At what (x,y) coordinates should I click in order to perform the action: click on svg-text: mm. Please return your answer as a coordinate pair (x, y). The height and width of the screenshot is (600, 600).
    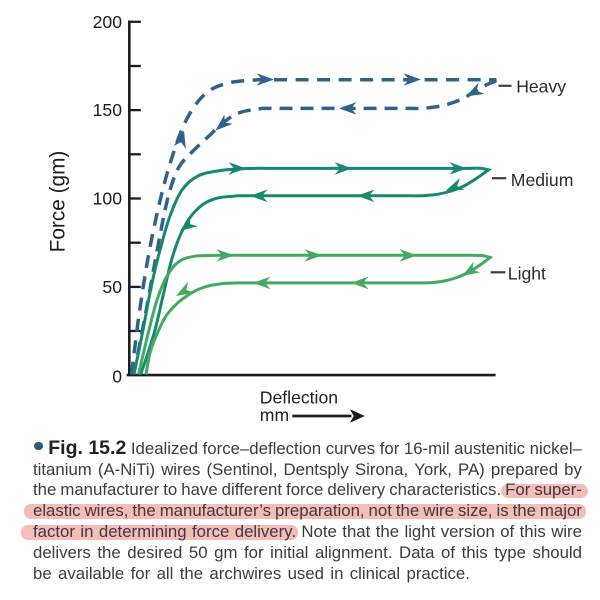
    Looking at the image, I should click on (274, 415).